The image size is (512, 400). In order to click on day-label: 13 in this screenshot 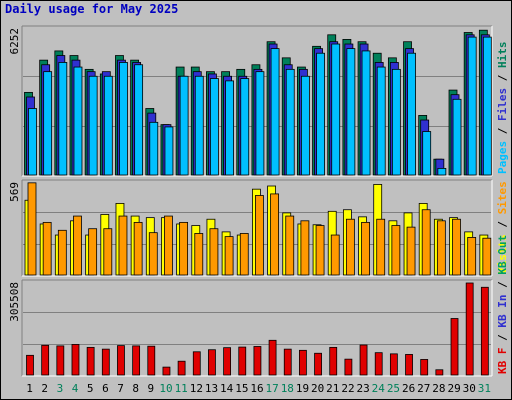, I will do `click(211, 388)`.